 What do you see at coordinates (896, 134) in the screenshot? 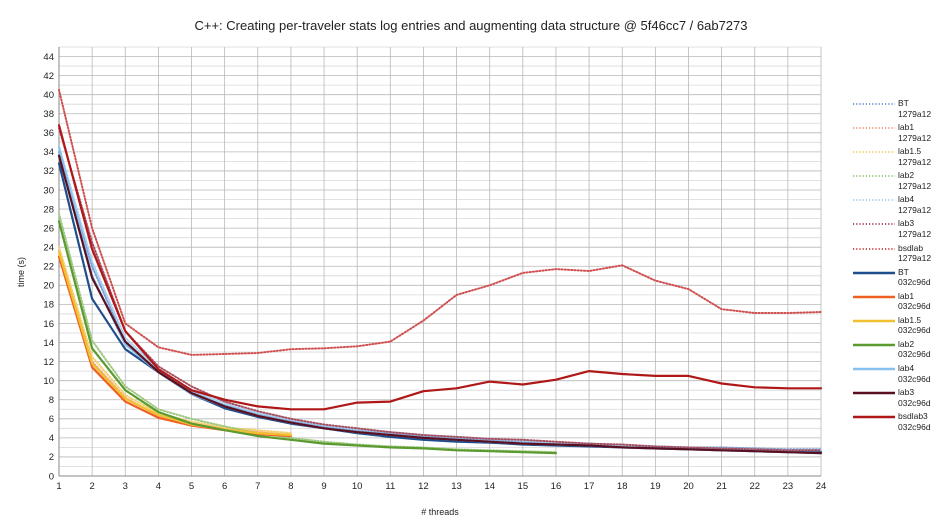
I see `legend-entry: lab1 1279a12` at bounding box center [896, 134].